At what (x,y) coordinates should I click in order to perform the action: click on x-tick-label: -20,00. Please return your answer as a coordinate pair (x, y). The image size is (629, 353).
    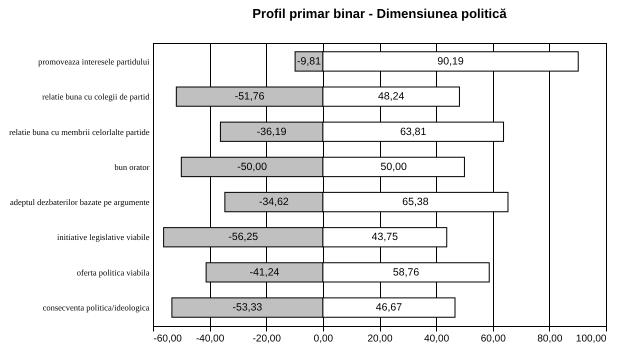
    Looking at the image, I should click on (267, 339).